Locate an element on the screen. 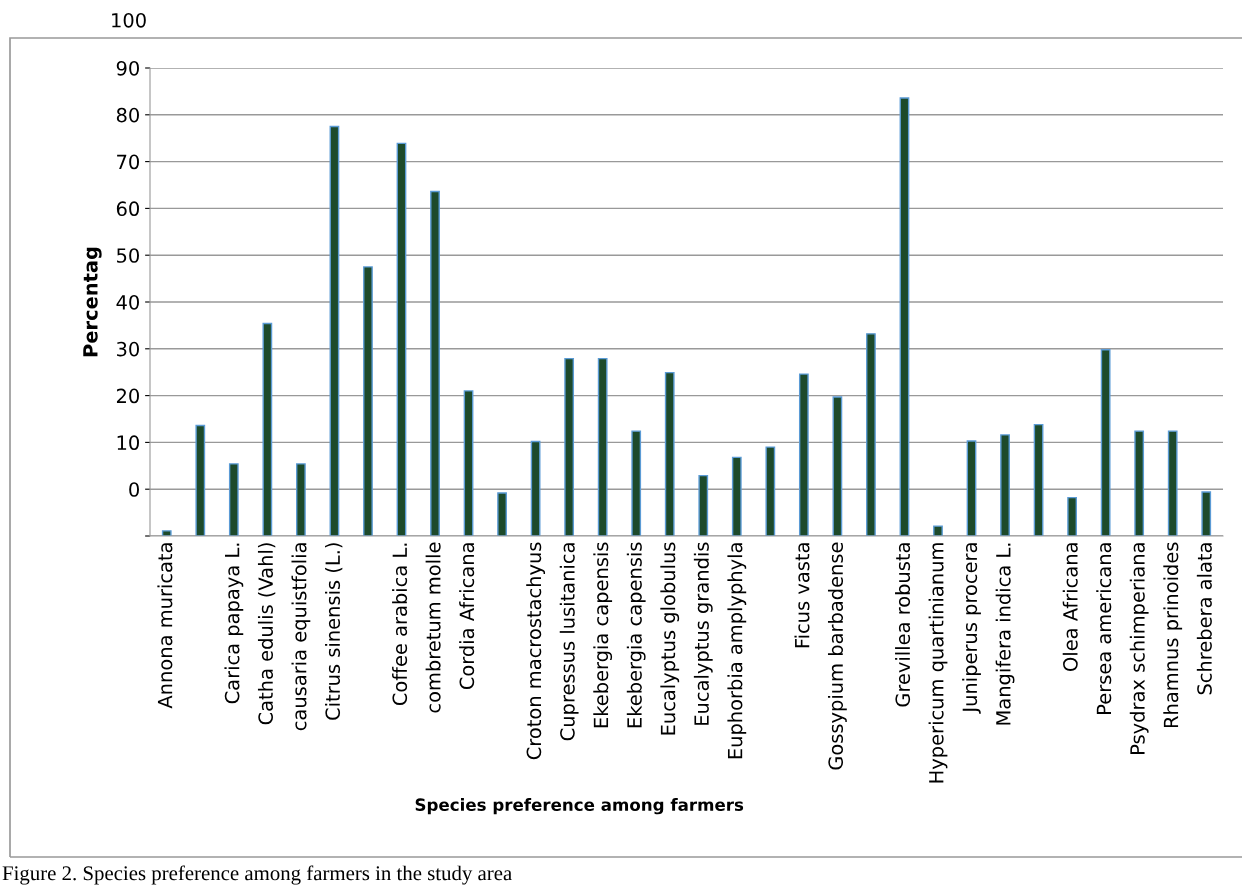  x-tick-label: combretum molle is located at coordinates (433, 627).